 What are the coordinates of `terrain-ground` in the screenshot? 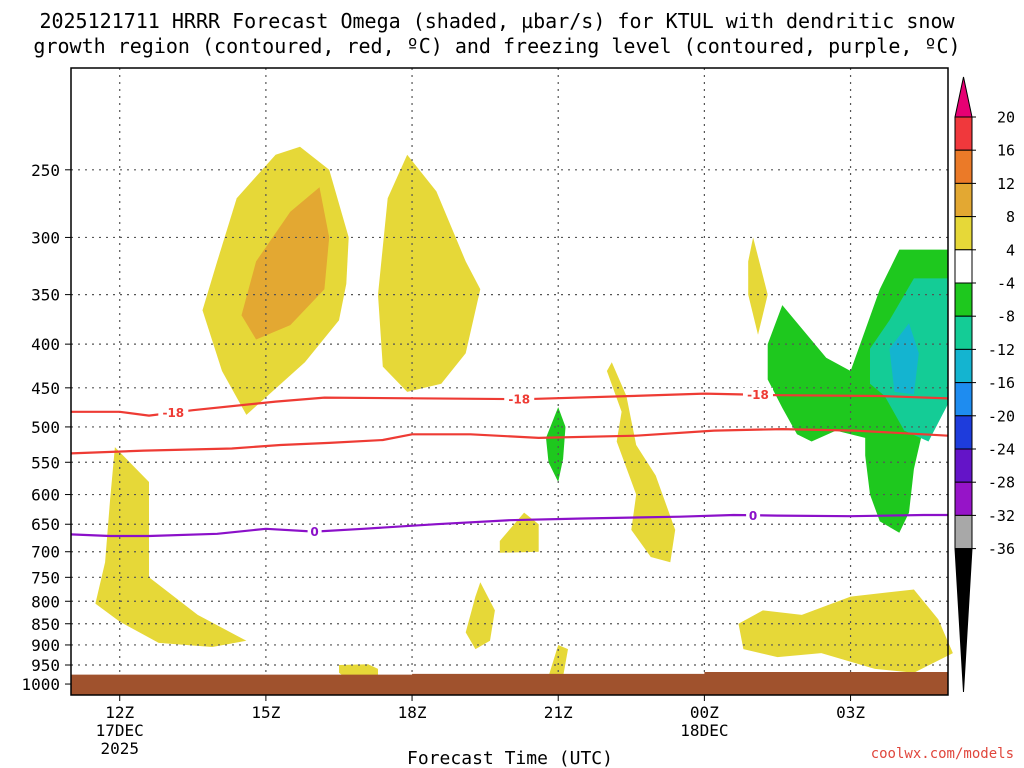 It's located at (509, 683).